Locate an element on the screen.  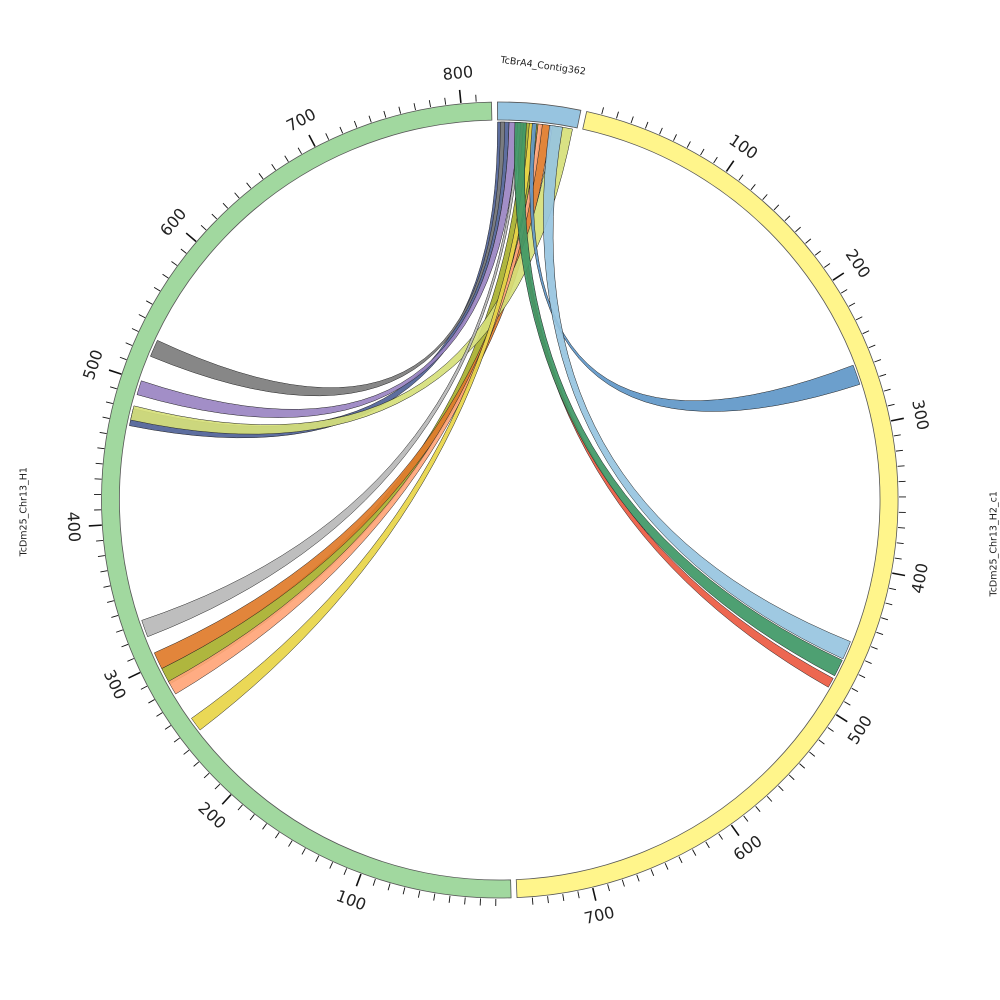
tick-label: 600 is located at coordinates (173, 222).